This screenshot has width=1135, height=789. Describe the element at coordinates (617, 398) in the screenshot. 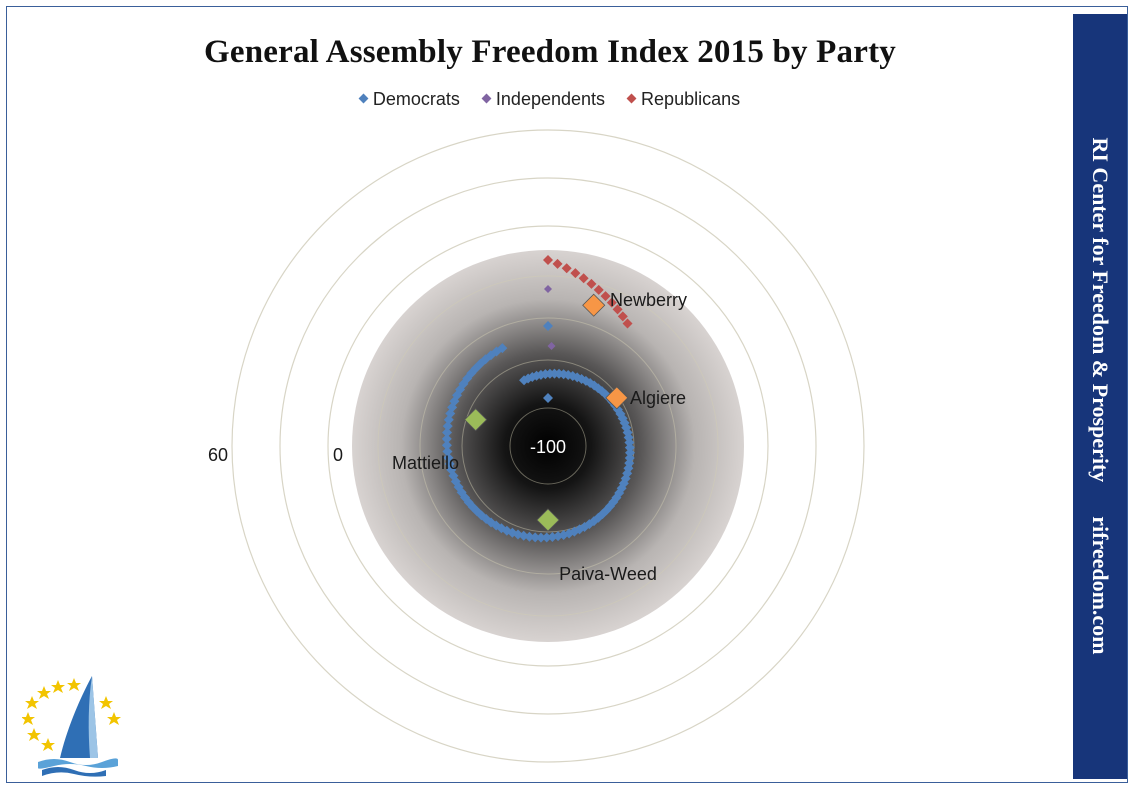

I see `highlight-marker-algiere` at that location.